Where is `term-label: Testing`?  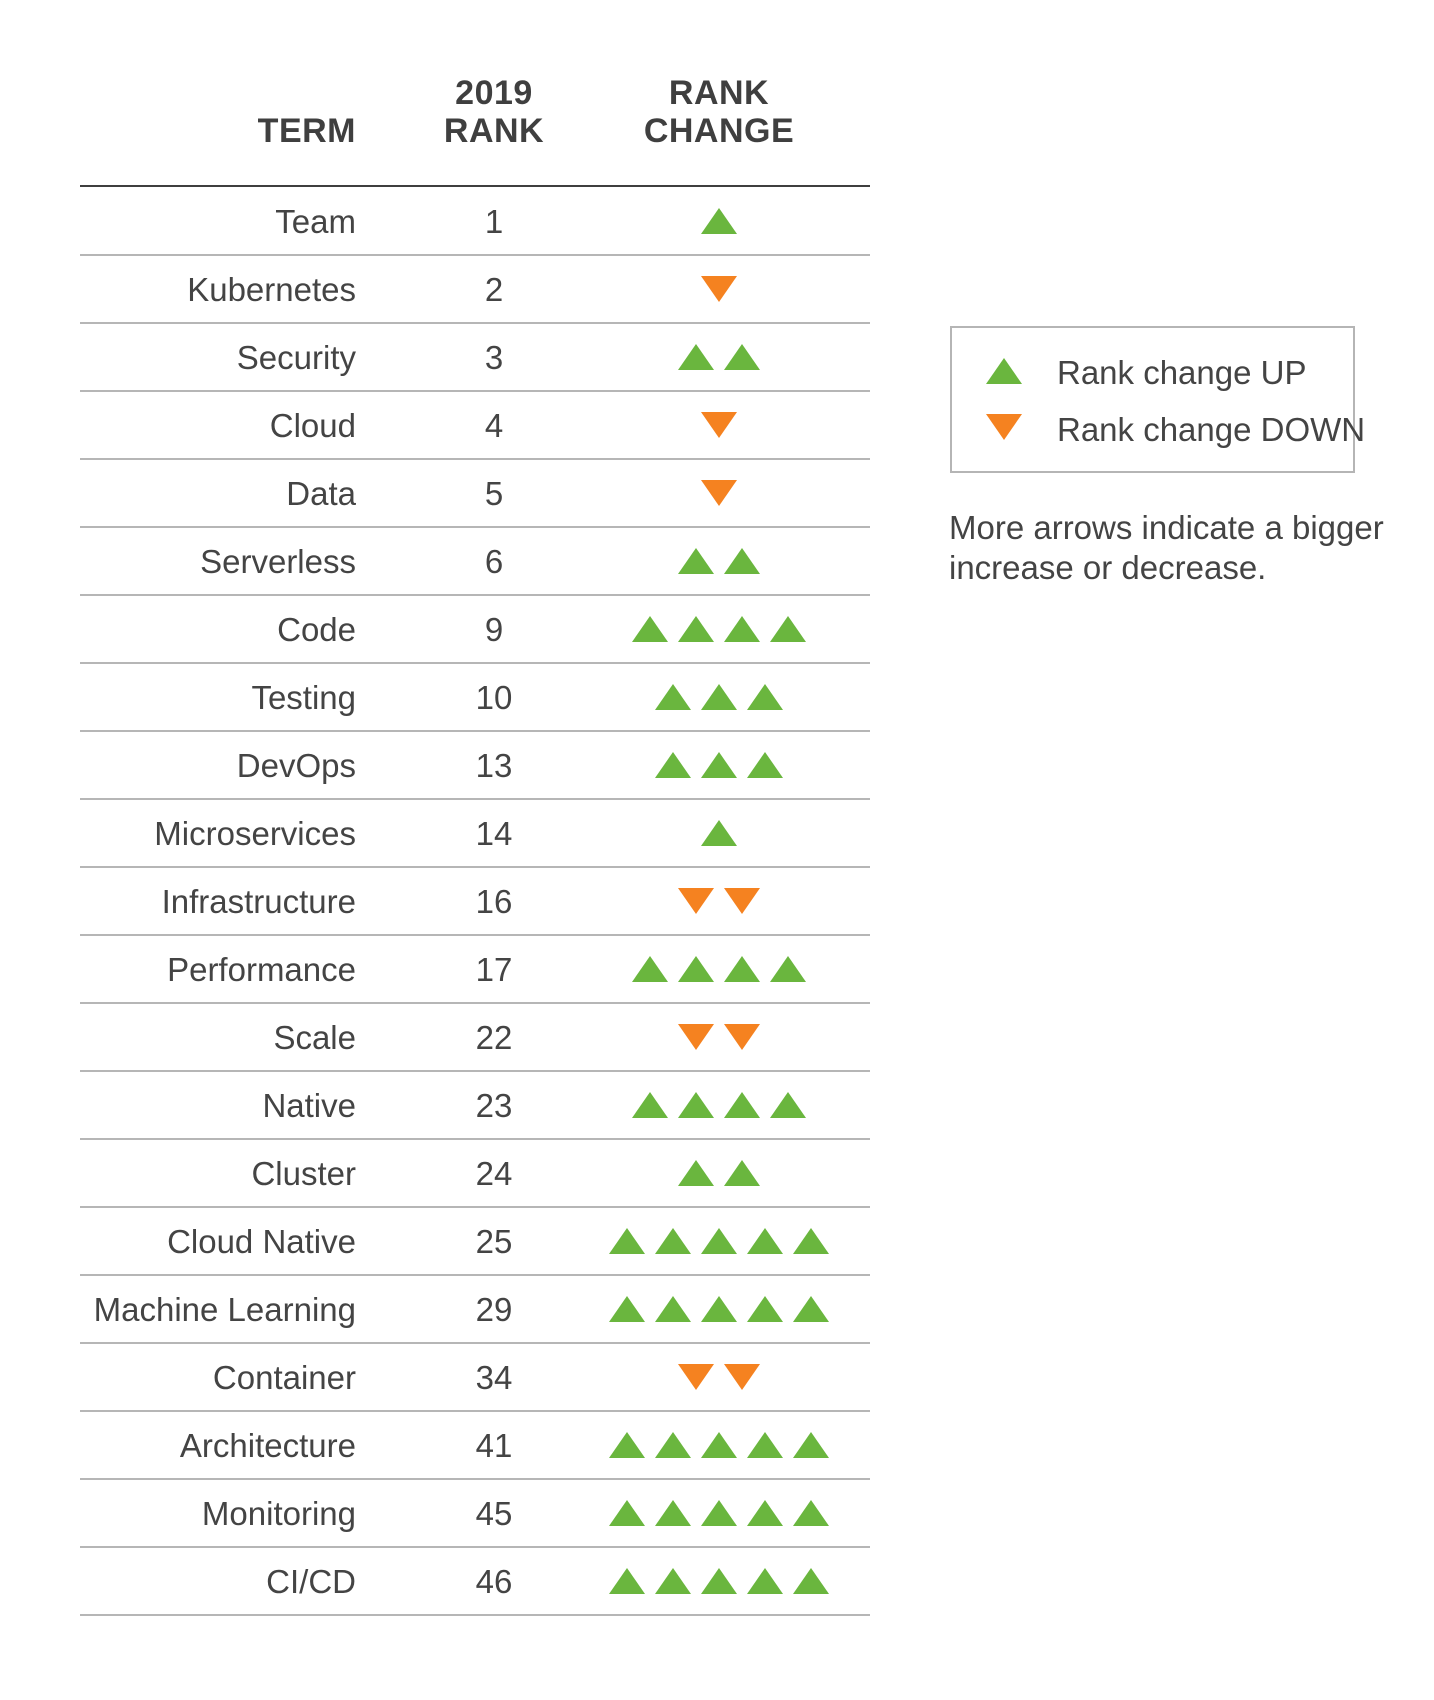
term-label: Testing is located at coordinates (303, 697).